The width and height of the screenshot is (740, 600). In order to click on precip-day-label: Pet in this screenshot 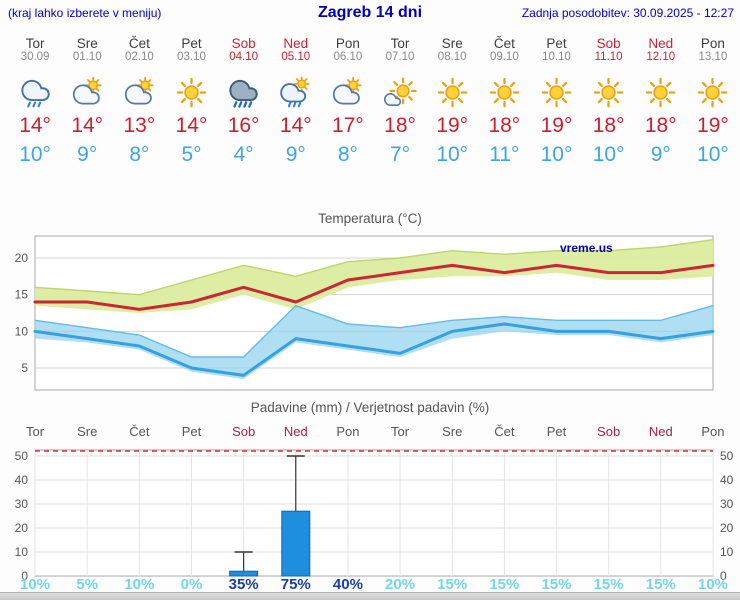, I will do `click(191, 431)`.